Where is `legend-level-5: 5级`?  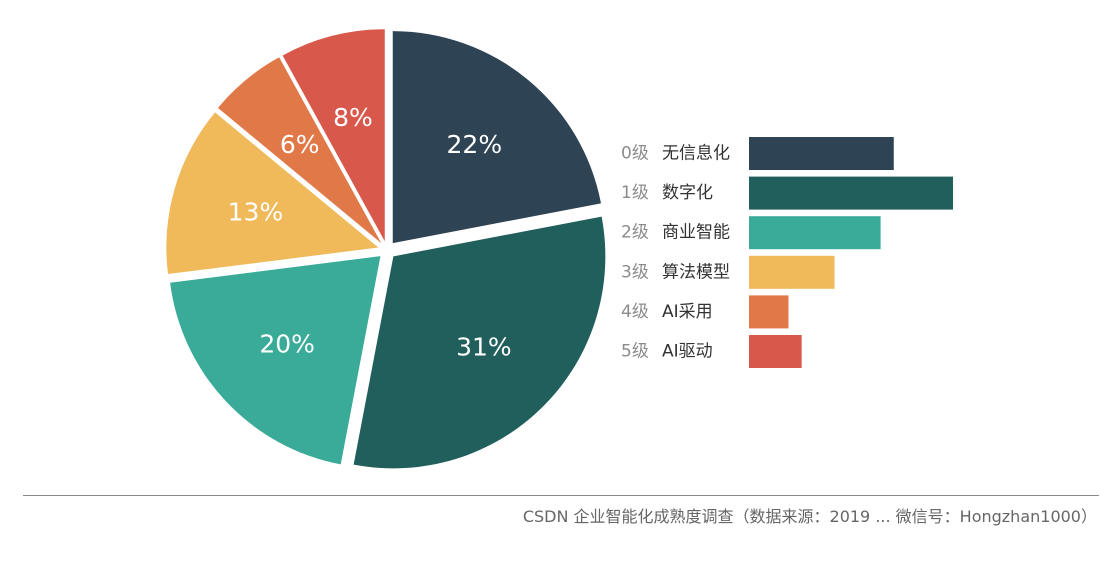
legend-level-5: 5级 is located at coordinates (635, 352).